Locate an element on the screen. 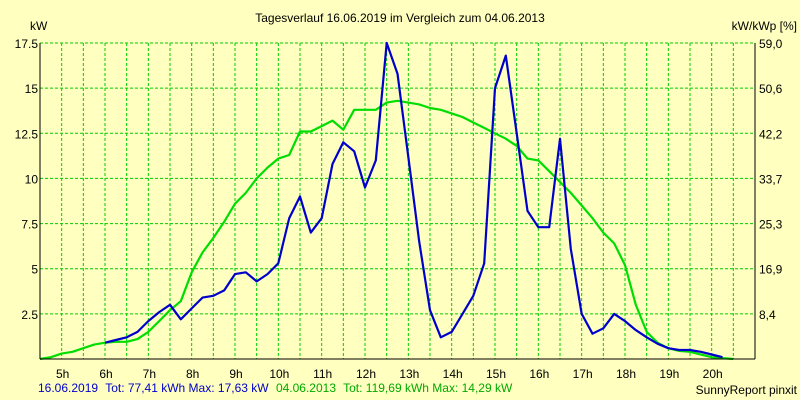  y-tick-label: 10 is located at coordinates (32, 179).